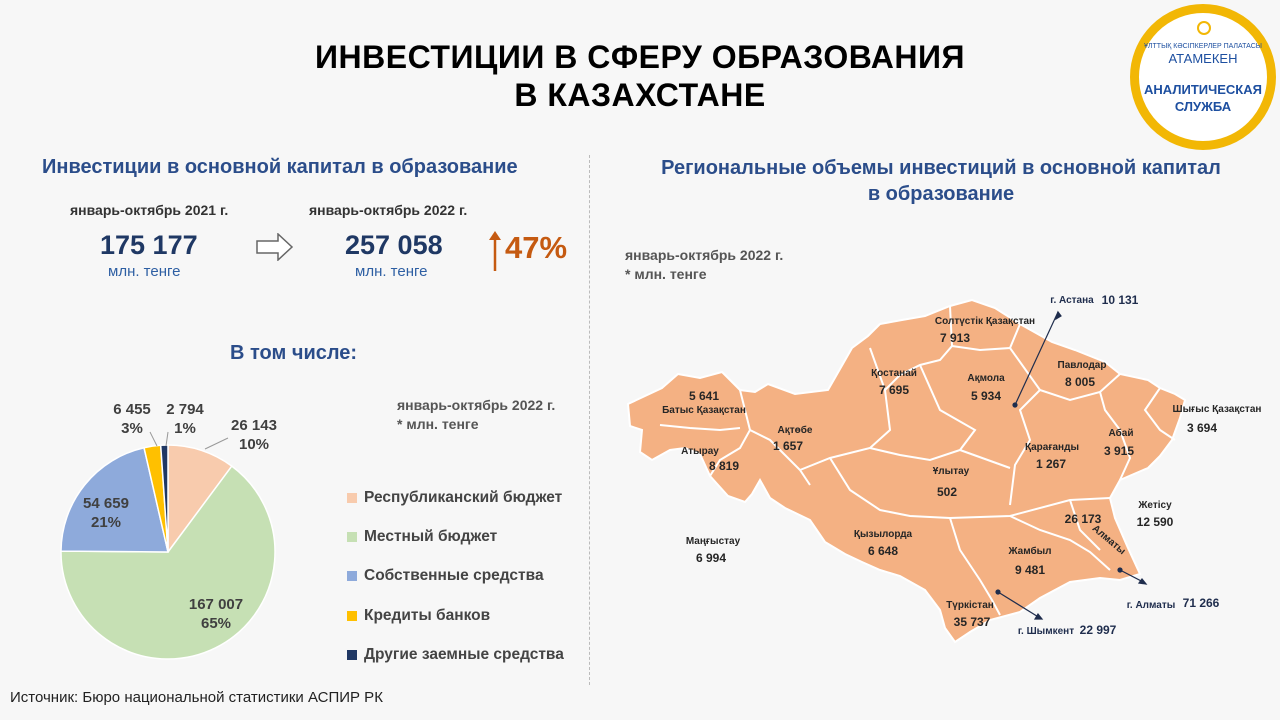 The image size is (1280, 720). Describe the element at coordinates (1201, 603) in the screenshot. I see `city-value-almaty: 71 266` at that location.